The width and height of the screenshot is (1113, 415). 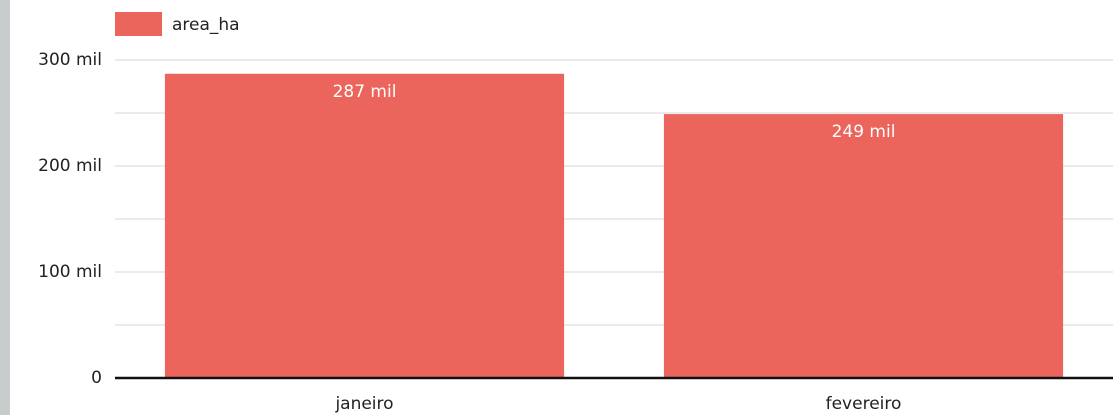 What do you see at coordinates (70, 60) in the screenshot?
I see `y-tick-label: 300 mil` at bounding box center [70, 60].